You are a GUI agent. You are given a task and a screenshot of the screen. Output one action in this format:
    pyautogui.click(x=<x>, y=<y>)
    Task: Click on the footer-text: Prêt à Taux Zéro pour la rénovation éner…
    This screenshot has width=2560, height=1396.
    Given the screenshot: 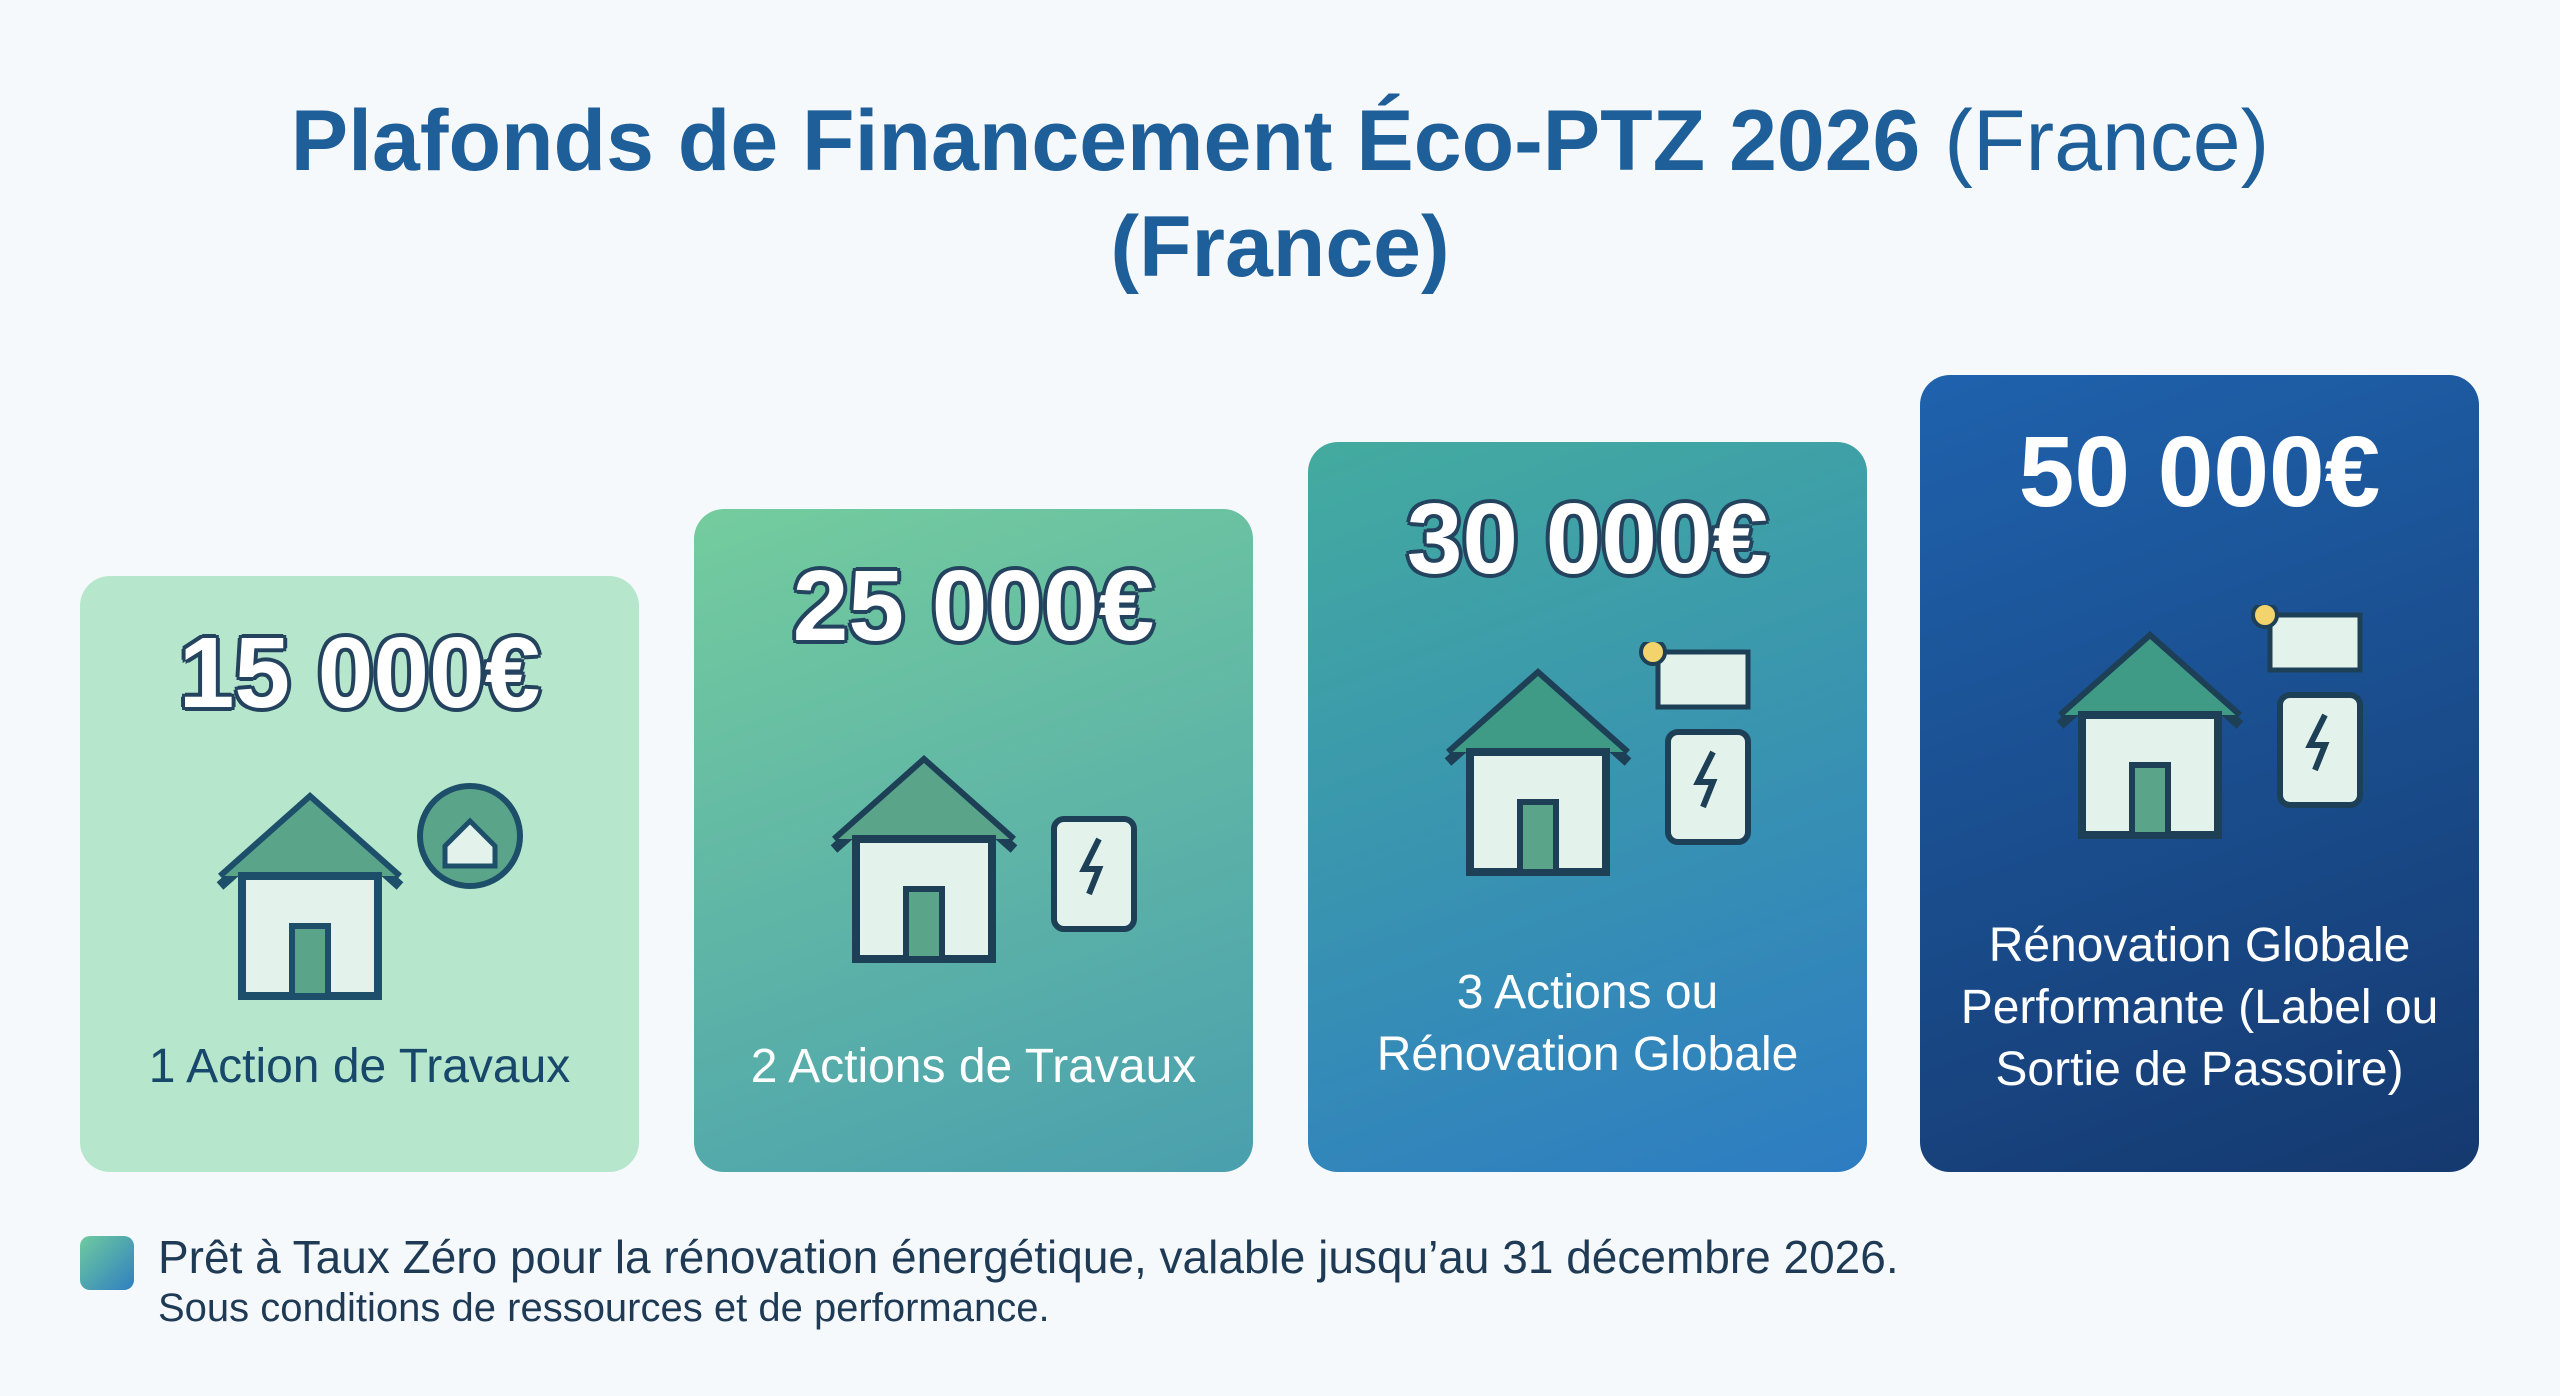 What is the action you would take?
    pyautogui.click(x=1028, y=1257)
    